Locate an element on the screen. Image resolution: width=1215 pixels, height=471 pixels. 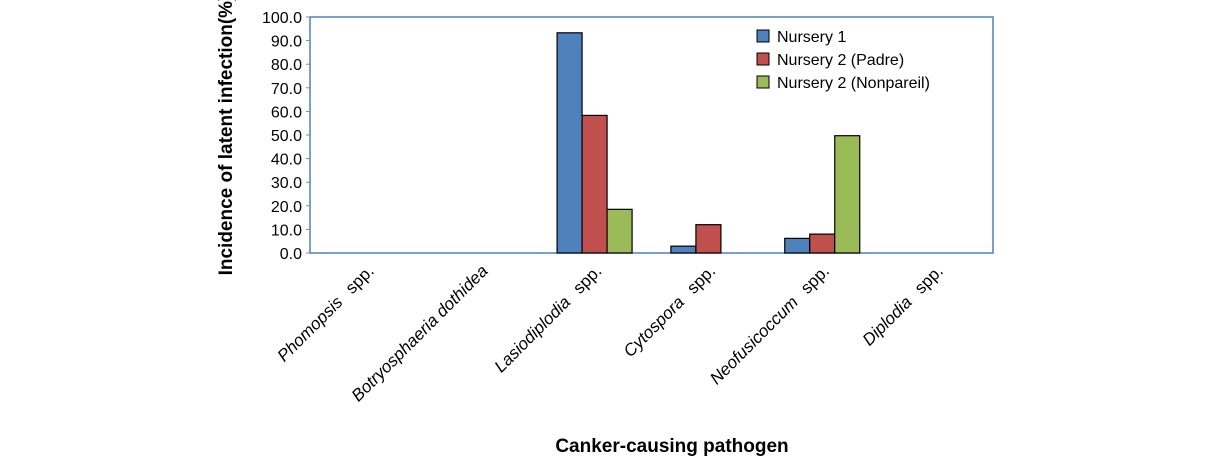
x-category-label: Neofusicoccumspp. is located at coordinates (769, 324).